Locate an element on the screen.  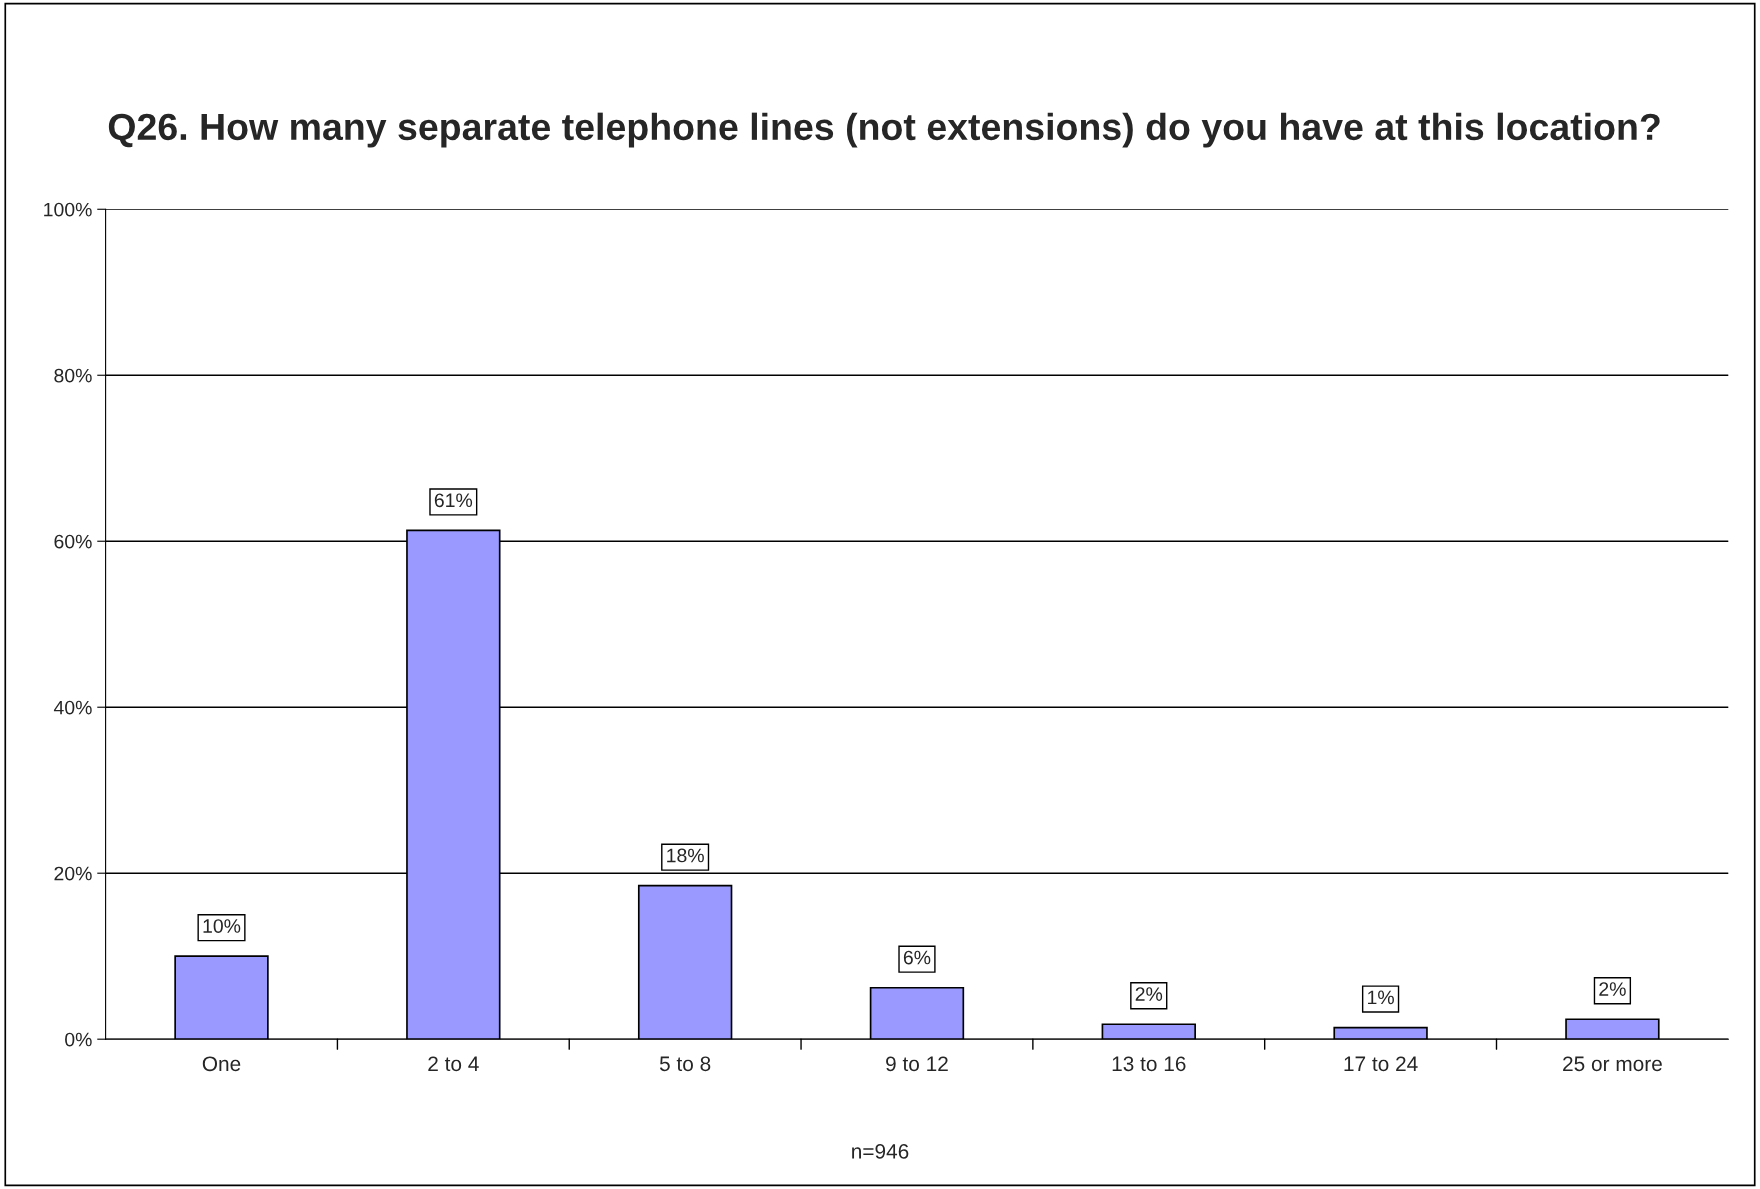
y-tick-label: 60% is located at coordinates (73, 541).